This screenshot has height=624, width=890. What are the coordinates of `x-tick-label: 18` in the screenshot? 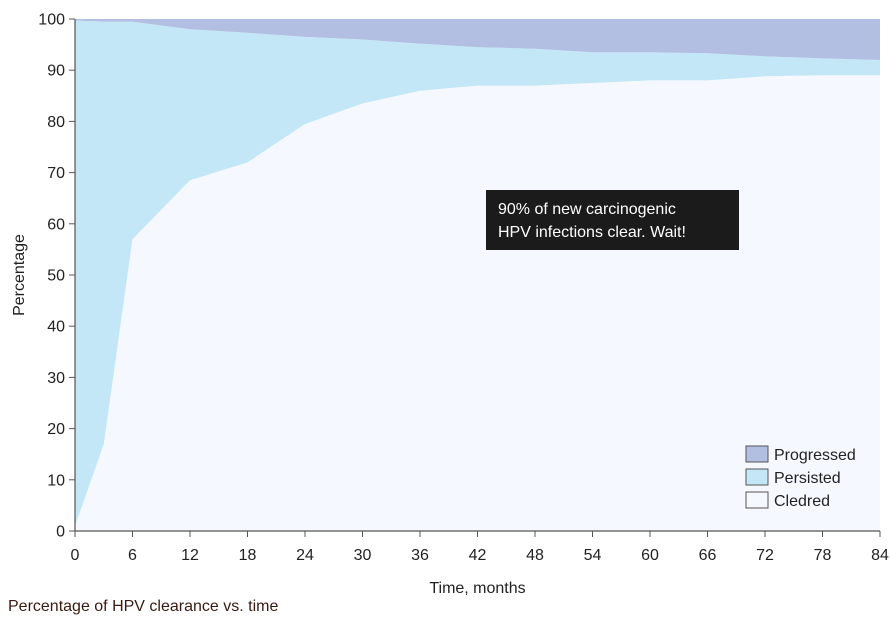 It's located at (248, 555).